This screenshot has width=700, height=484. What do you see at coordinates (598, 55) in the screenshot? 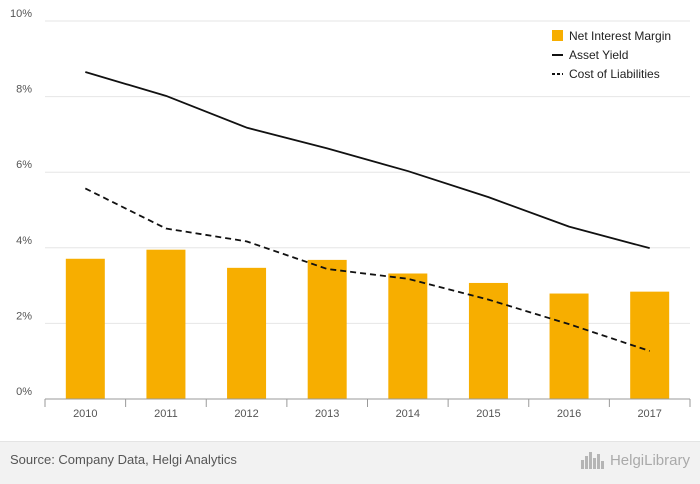
I see `legend-label: Asset Yield` at bounding box center [598, 55].